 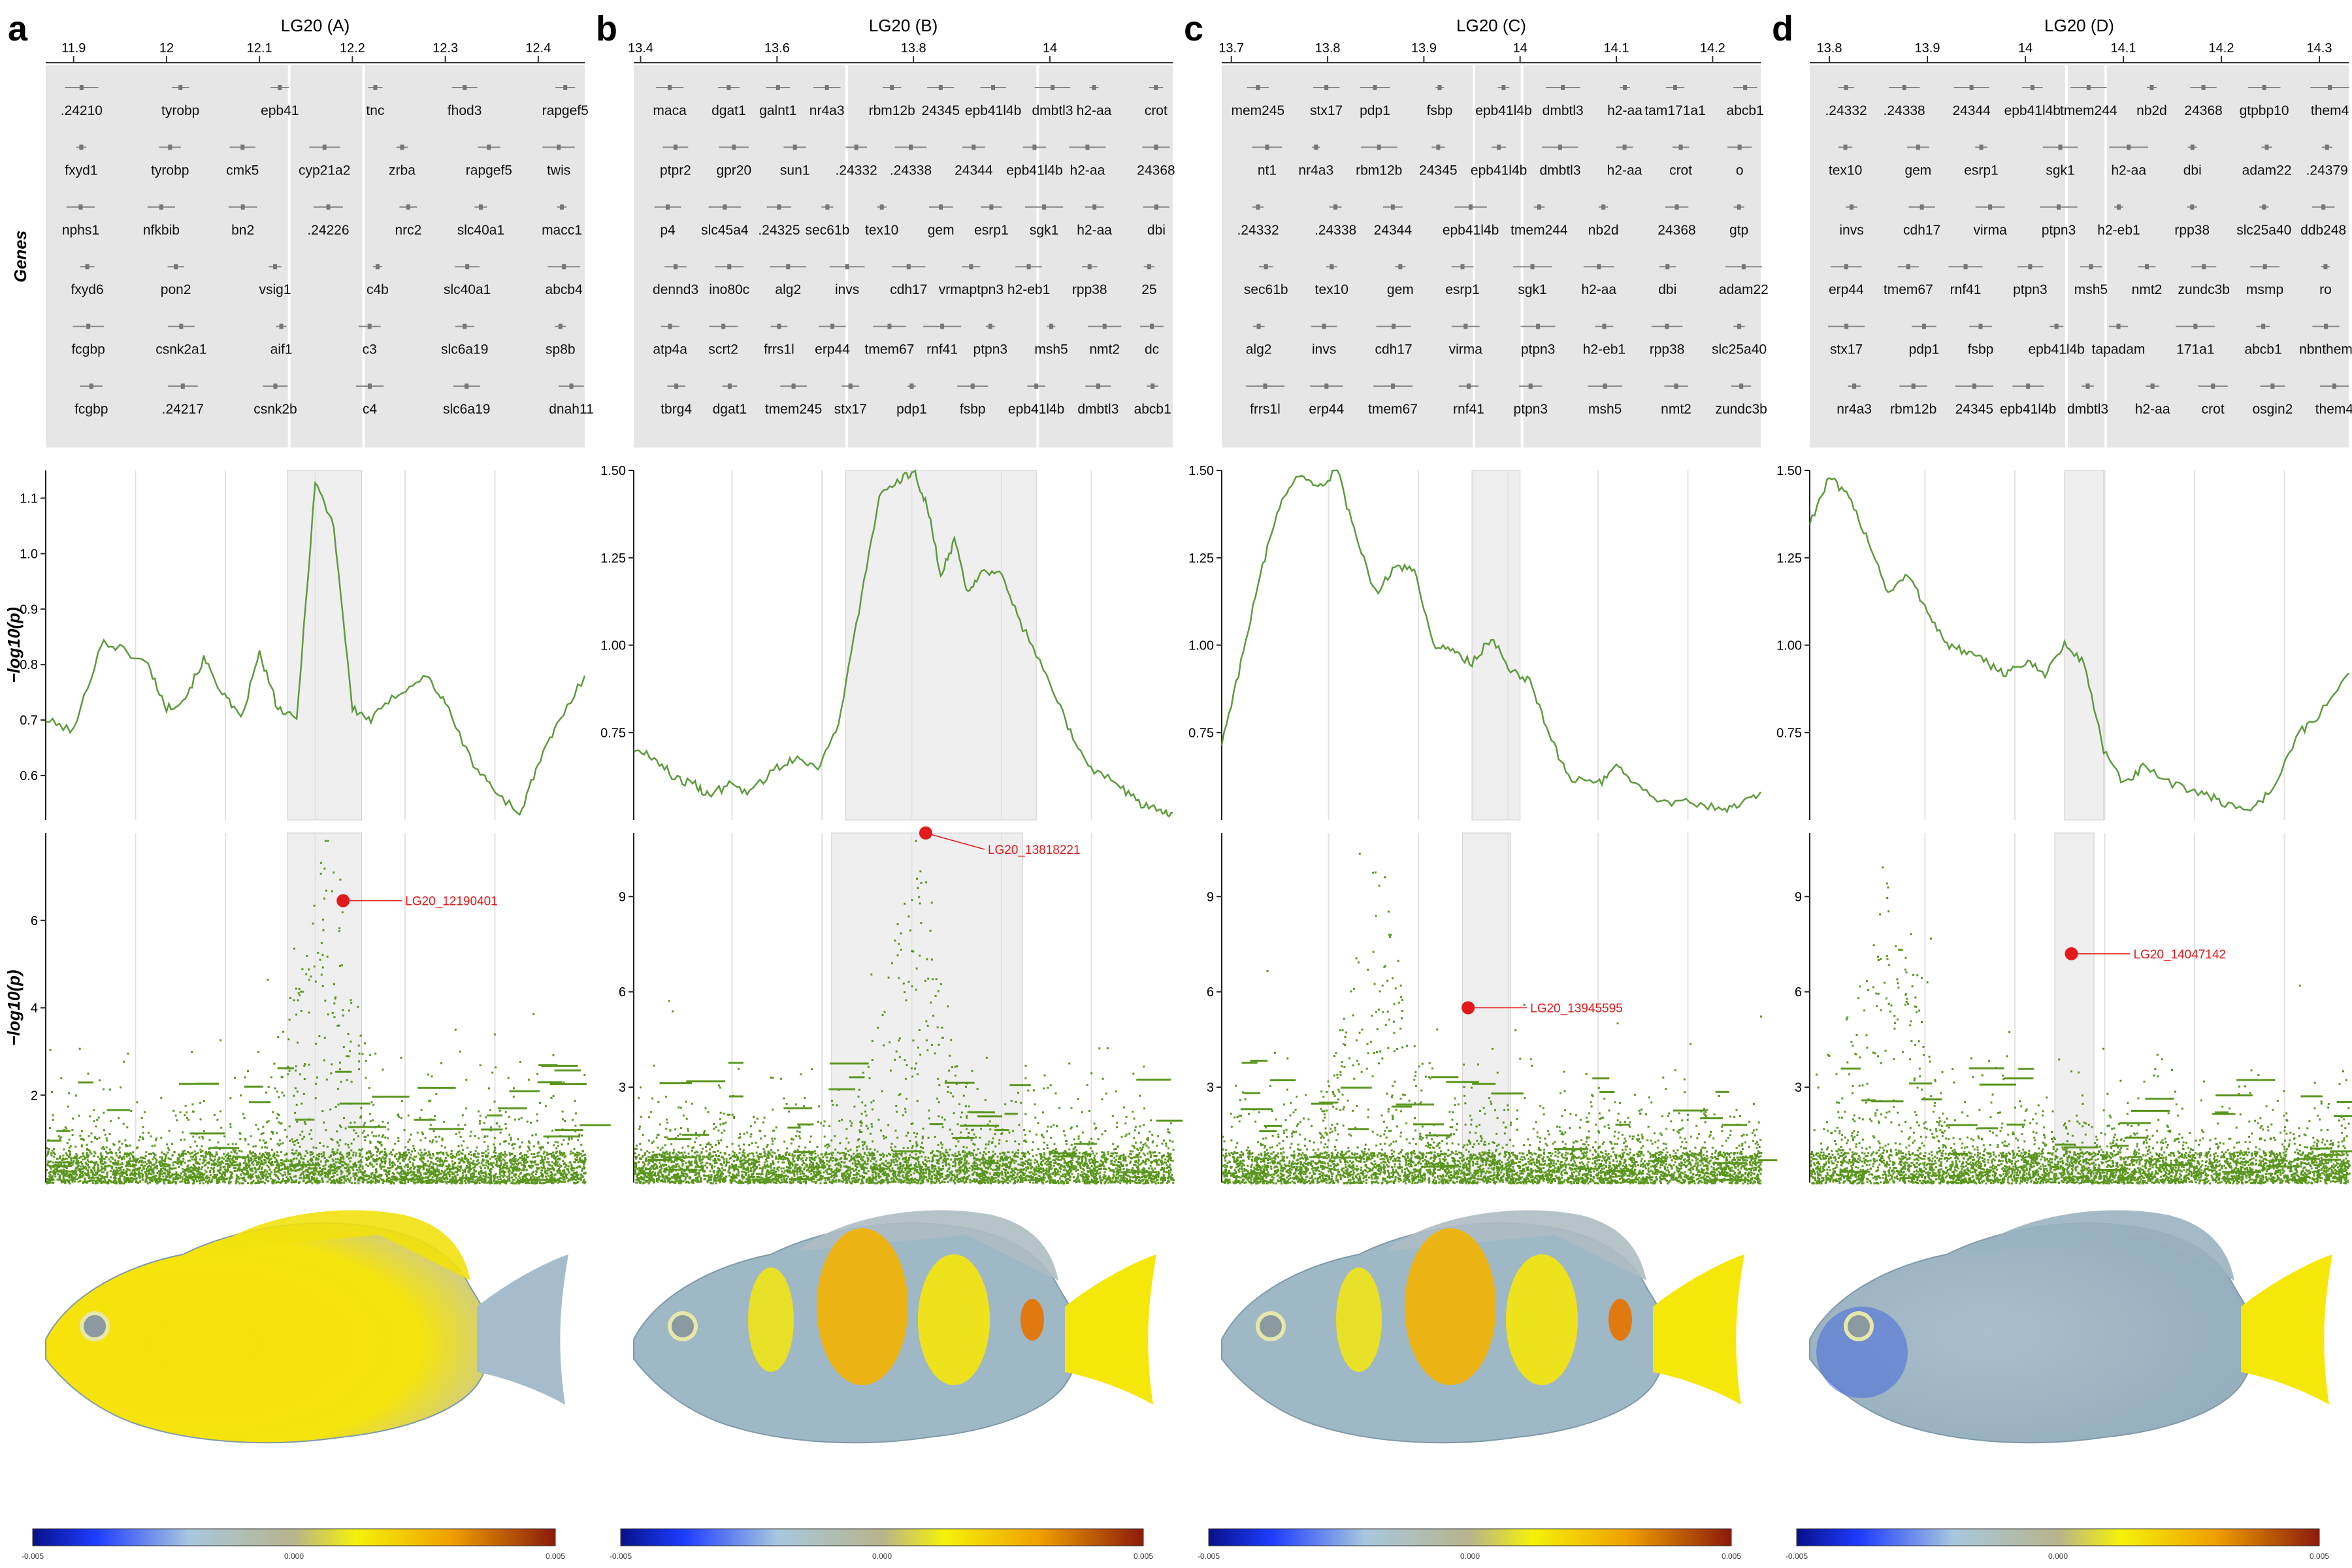 What do you see at coordinates (1462, 289) in the screenshot?
I see `gene-label: esrp1` at bounding box center [1462, 289].